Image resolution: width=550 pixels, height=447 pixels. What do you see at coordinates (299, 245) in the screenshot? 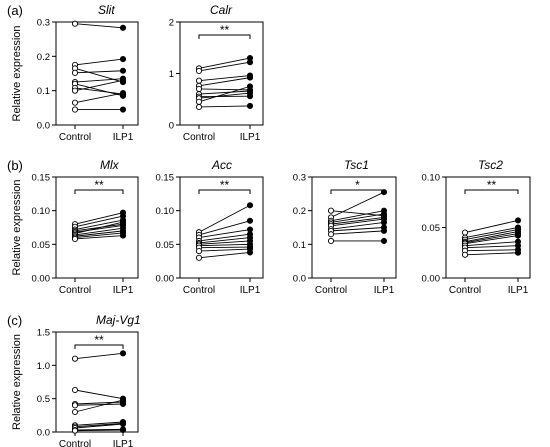
I see `panel-5-ytick-label: 0.1` at bounding box center [299, 245].